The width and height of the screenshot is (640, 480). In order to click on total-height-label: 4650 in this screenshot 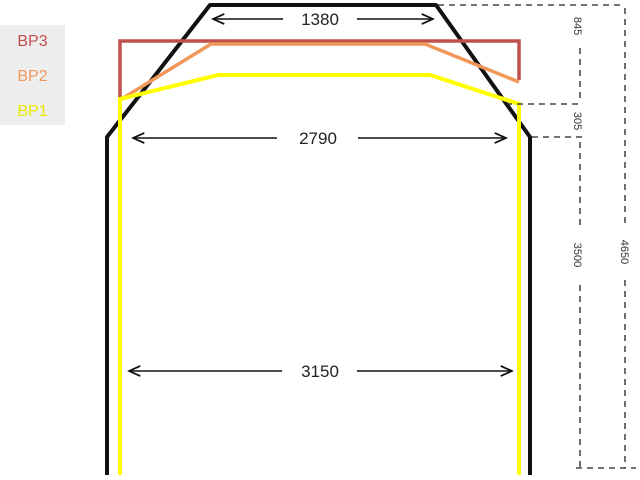, I will do `click(624, 252)`.